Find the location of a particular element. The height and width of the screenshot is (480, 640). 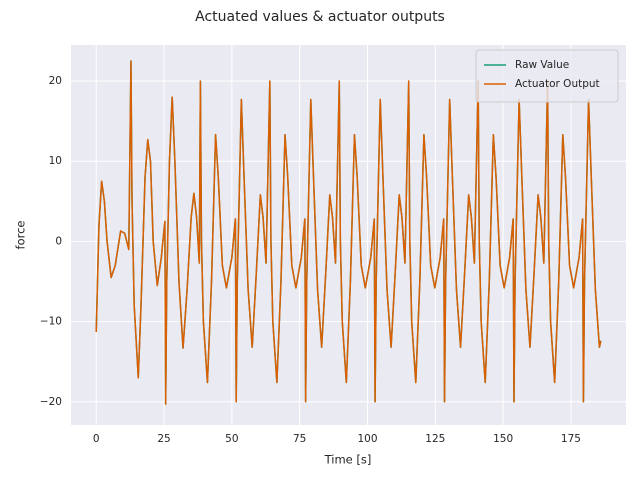

x-tick-label: 75 is located at coordinates (299, 439).